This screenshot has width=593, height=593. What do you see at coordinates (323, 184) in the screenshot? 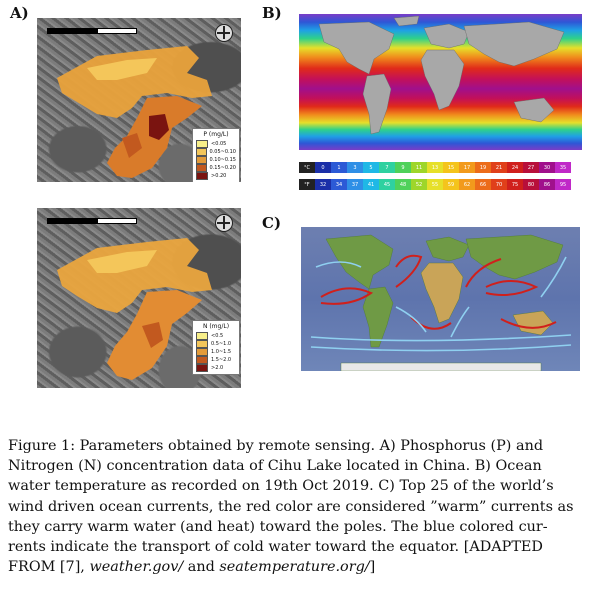
I see `fahrenheit-scale-cell: 32` at bounding box center [323, 184].